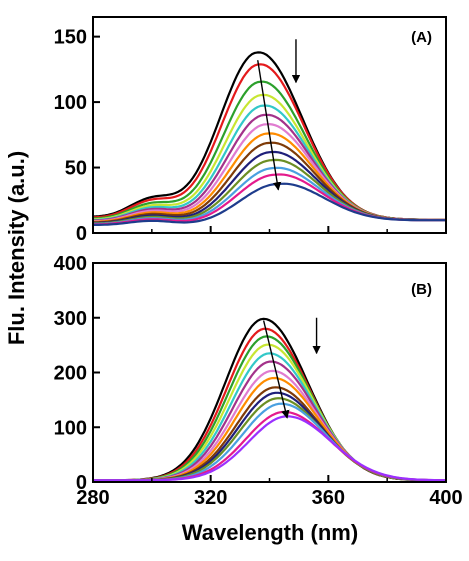 This screenshot has width=469, height=561. Describe the element at coordinates (70, 319) in the screenshot. I see `y-tick-label: 300` at that location.